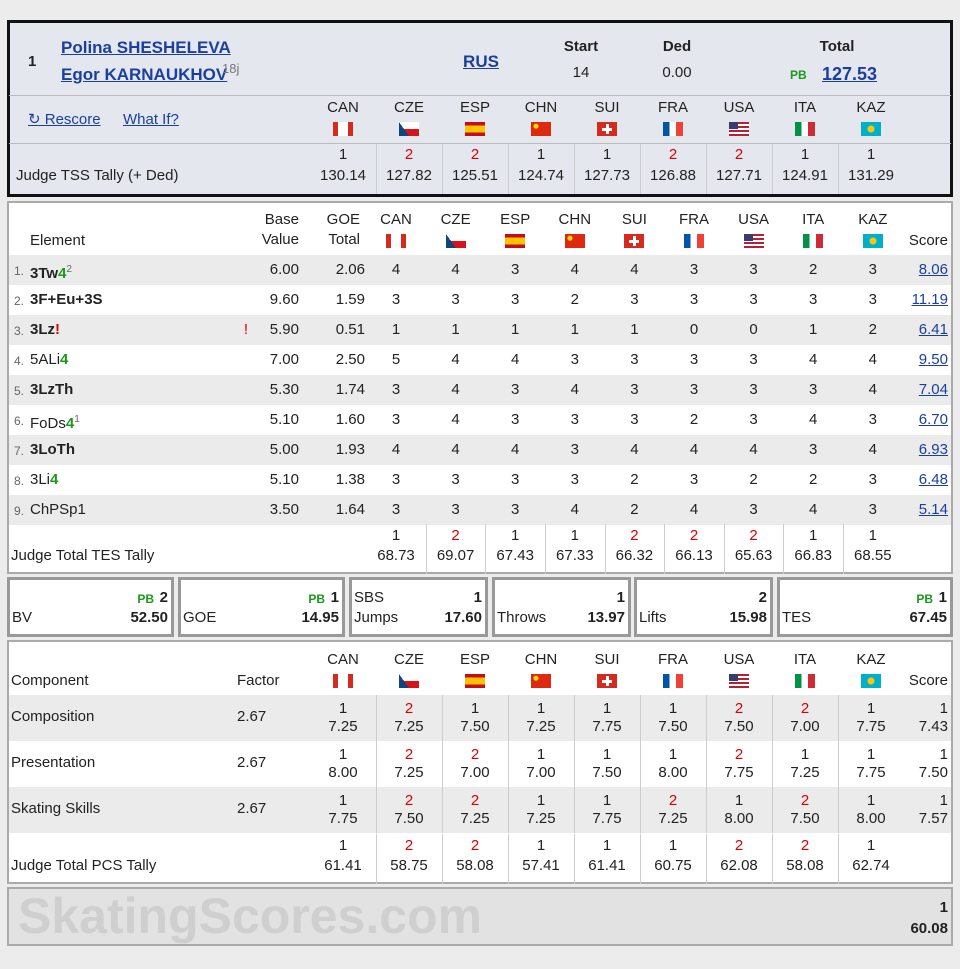  Describe the element at coordinates (850, 74) in the screenshot. I see `total: 127.53` at that location.